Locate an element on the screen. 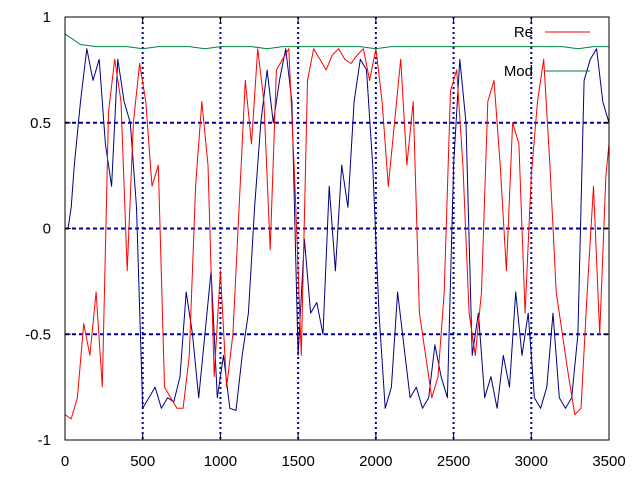 The width and height of the screenshot is (640, 480). series-mod-line is located at coordinates (336, 41).